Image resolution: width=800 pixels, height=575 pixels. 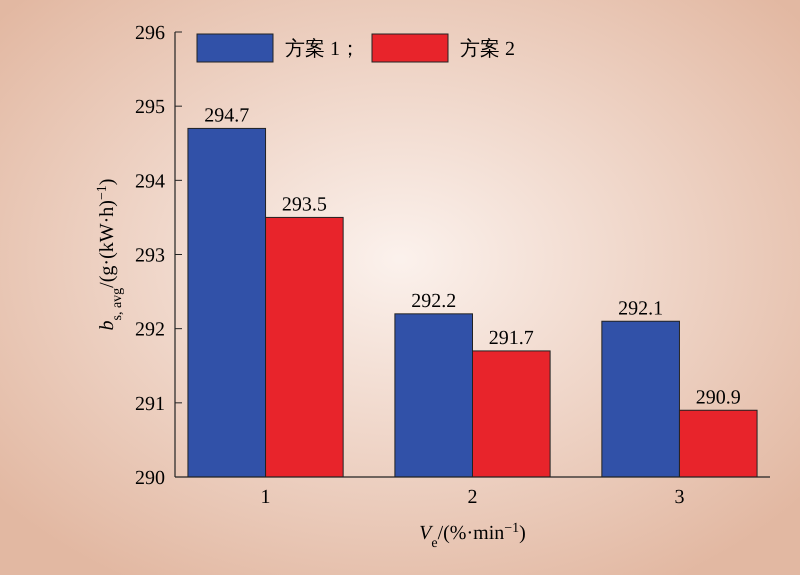 What do you see at coordinates (641, 308) in the screenshot?
I see `data-label: 292.1` at bounding box center [641, 308].